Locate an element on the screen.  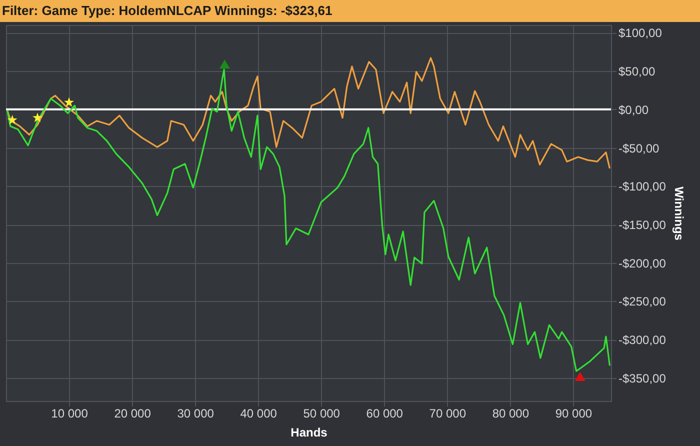
y-tick-label: -$100,00 is located at coordinates (642, 187).